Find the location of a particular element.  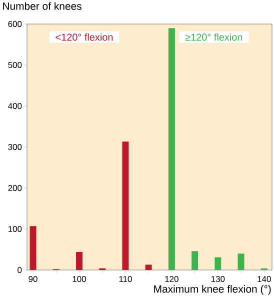

y-tick-label: 200 is located at coordinates (15, 188).